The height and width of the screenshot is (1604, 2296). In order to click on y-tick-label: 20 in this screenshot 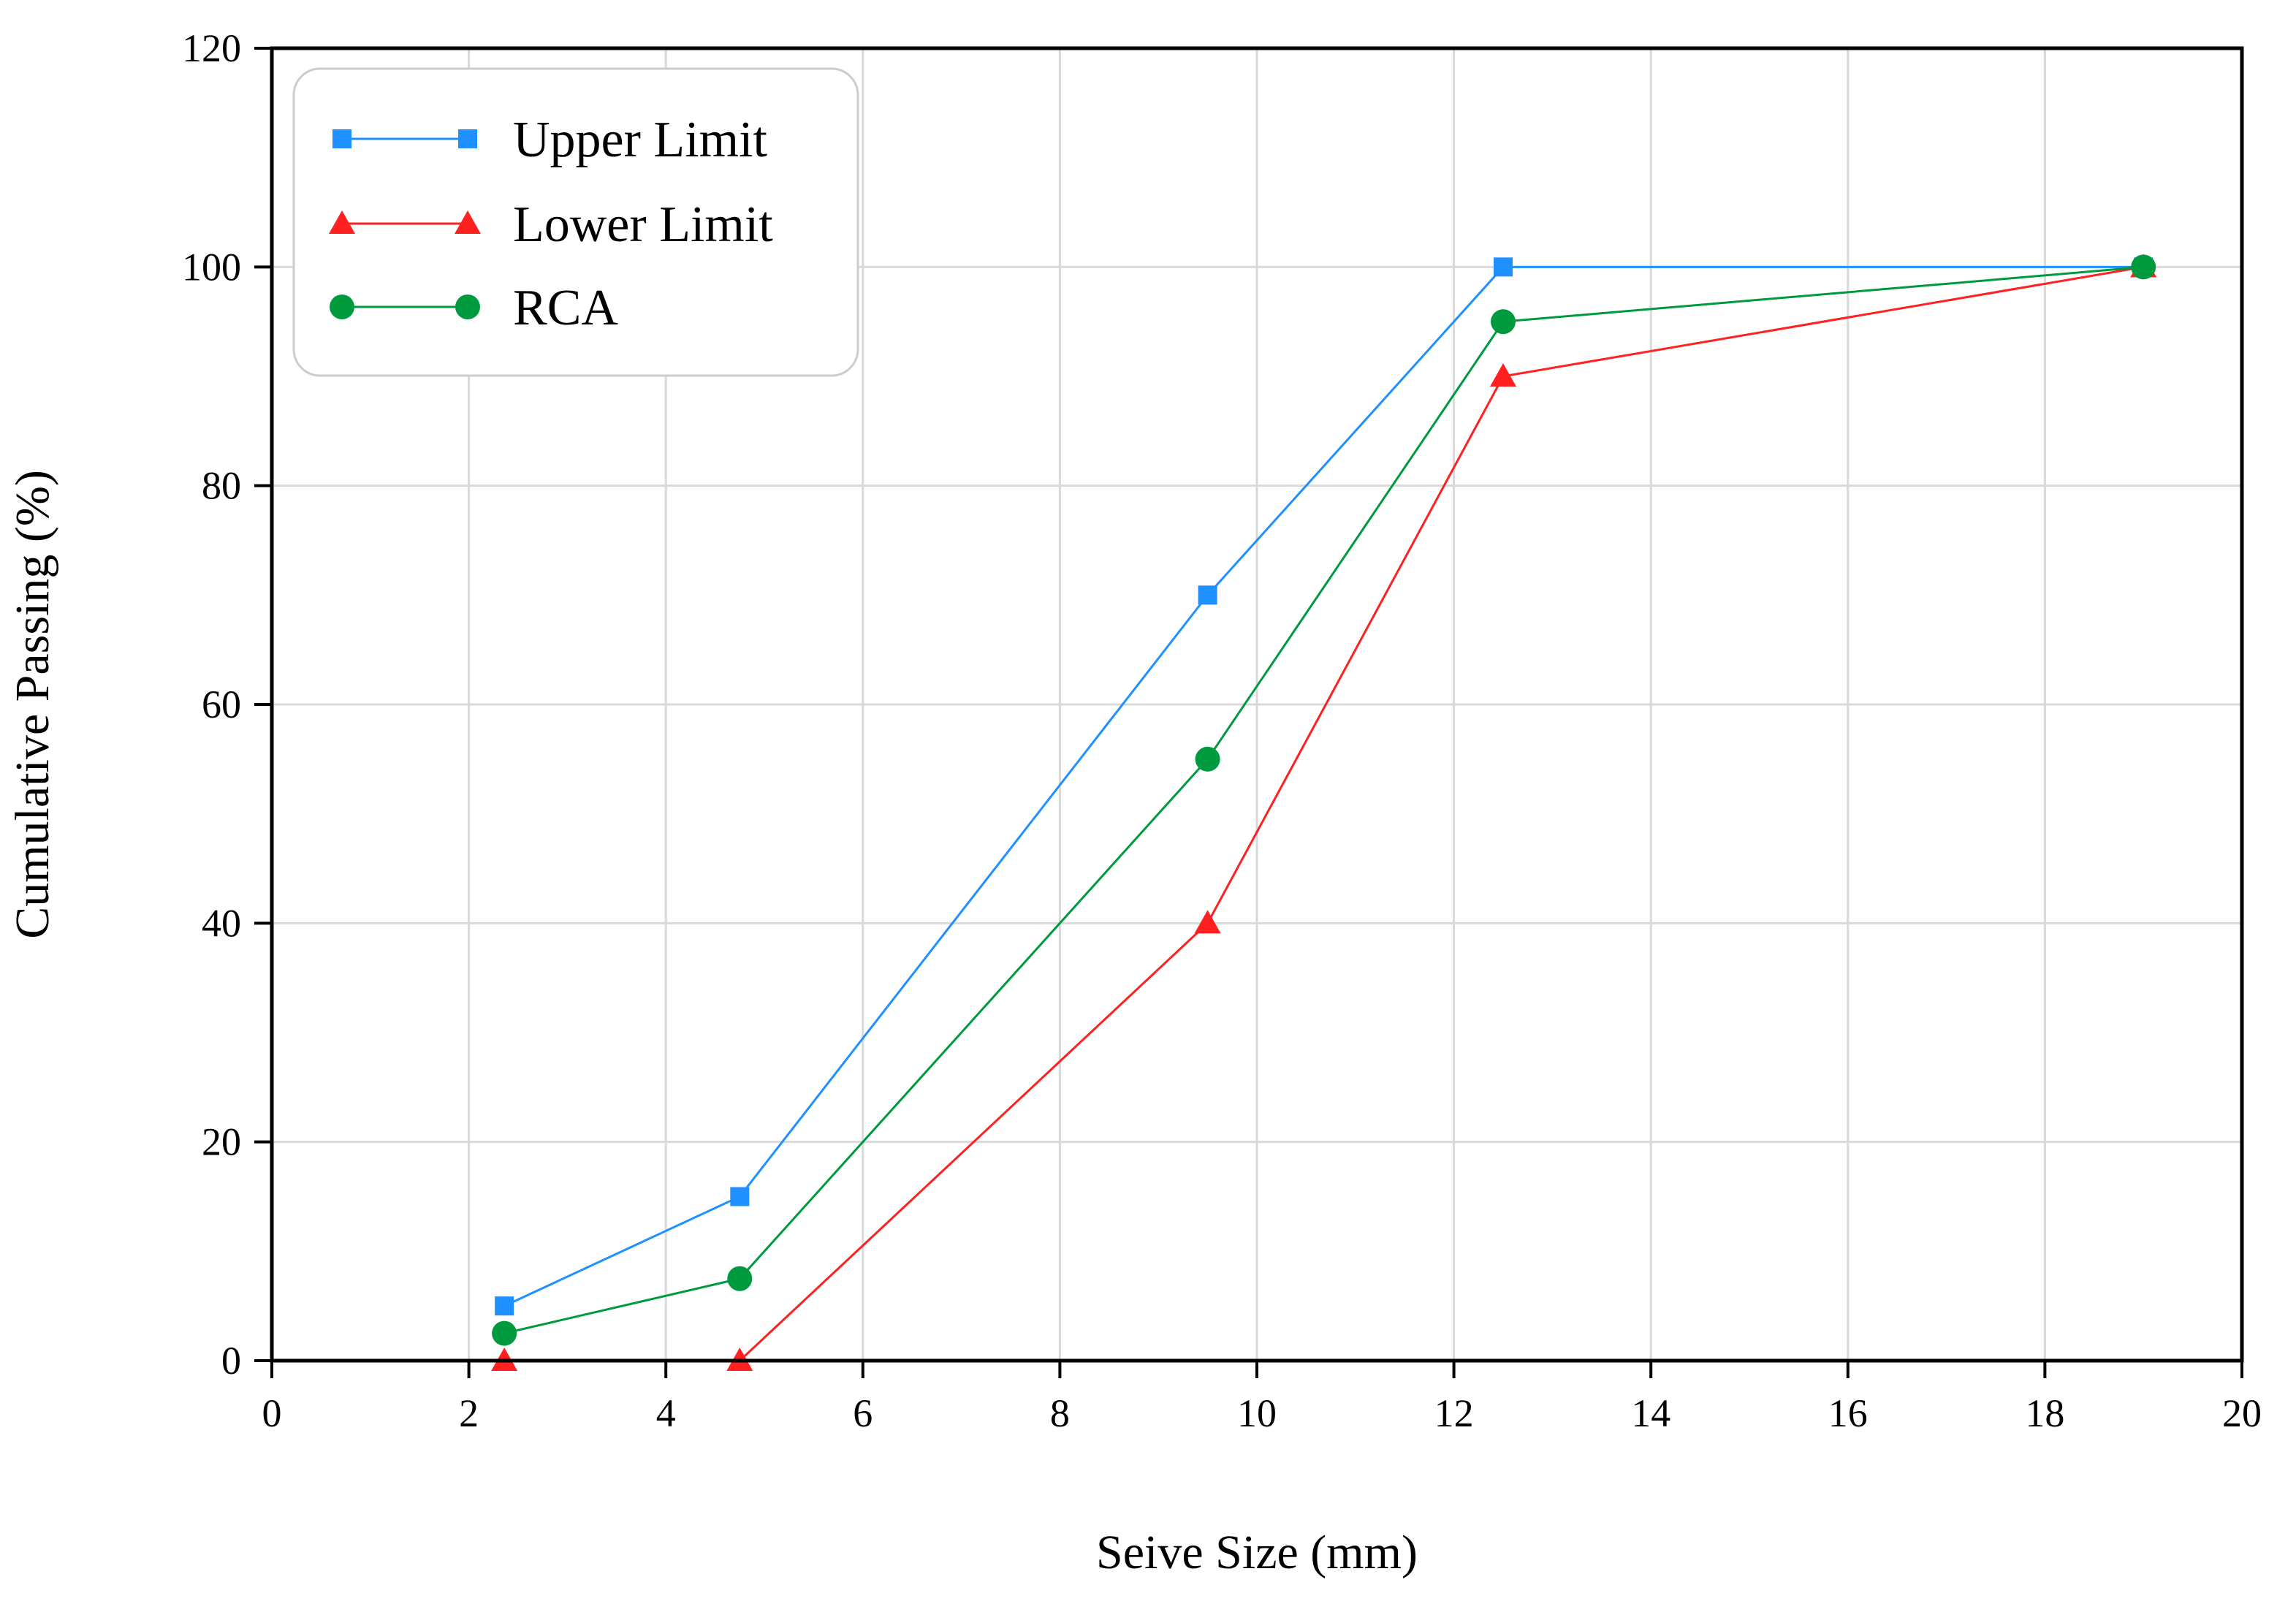, I will do `click(221, 1142)`.